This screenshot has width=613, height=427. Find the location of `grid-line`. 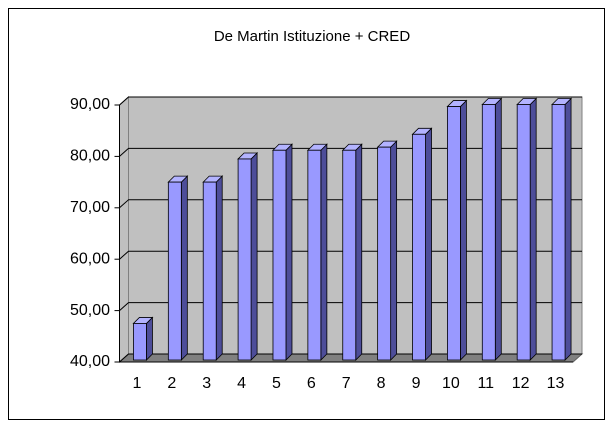

grid-line is located at coordinates (350, 101).